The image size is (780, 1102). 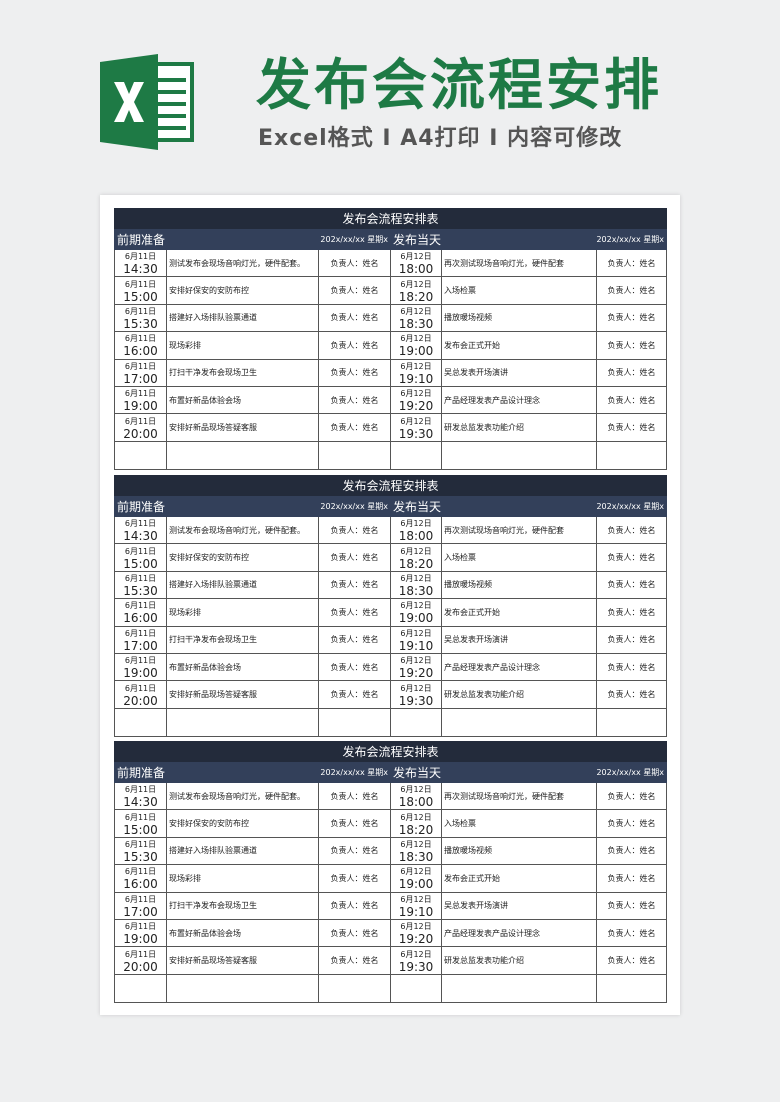 What do you see at coordinates (242, 585) in the screenshot?
I see `left-task: 搭建好入场排队验票通道` at bounding box center [242, 585].